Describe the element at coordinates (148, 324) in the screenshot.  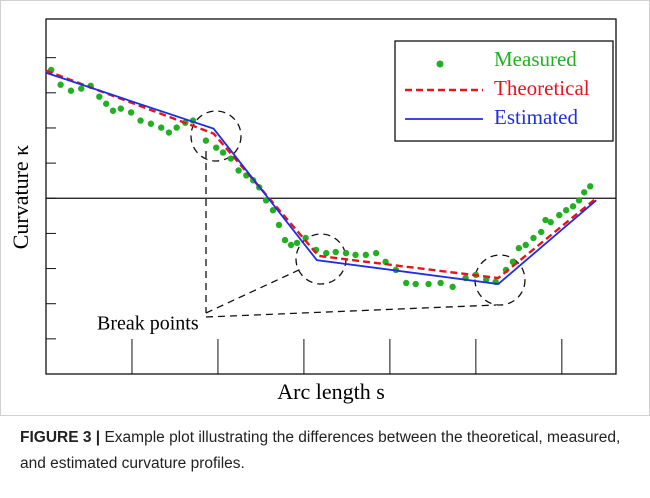
I see `annotation: Break points` at that location.